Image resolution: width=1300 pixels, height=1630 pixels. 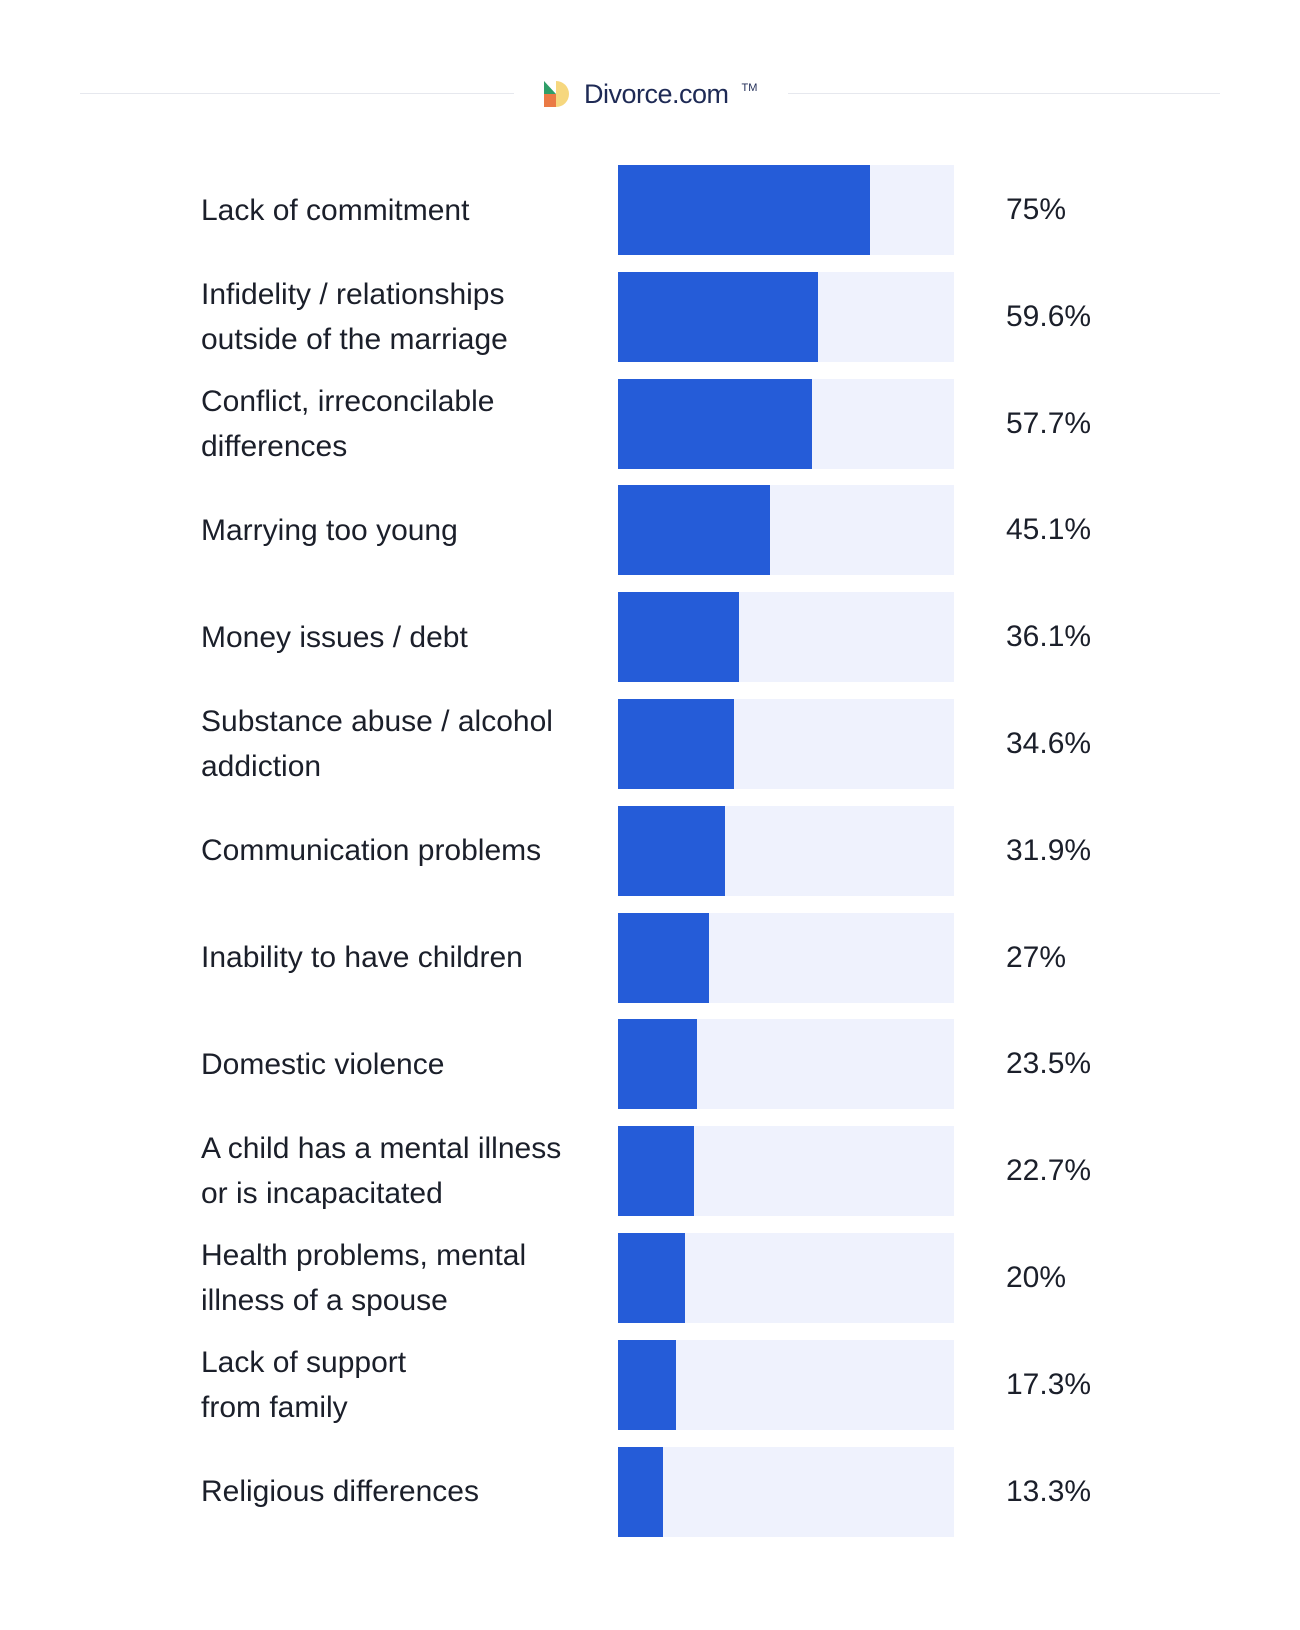 I want to click on value-label: 17.3%, so click(x=1049, y=1384).